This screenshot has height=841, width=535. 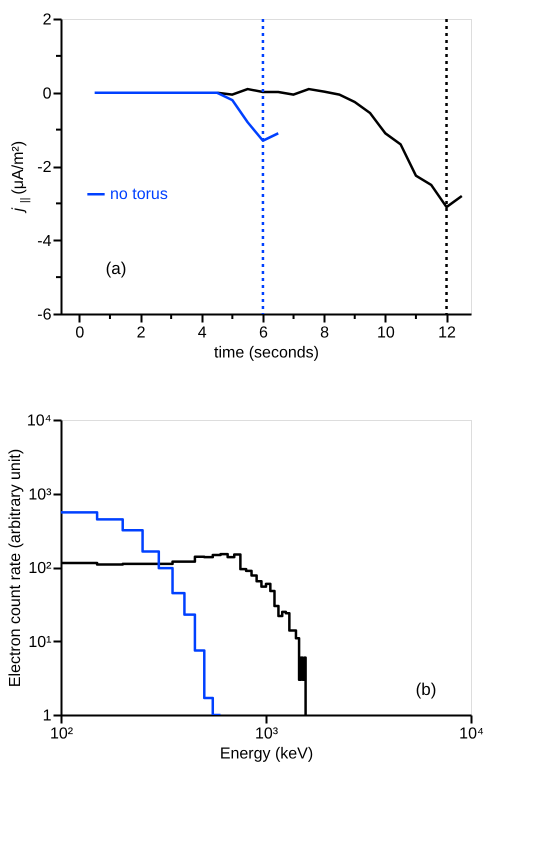 I want to click on x-axis-title: time (seconds), so click(x=266, y=353).